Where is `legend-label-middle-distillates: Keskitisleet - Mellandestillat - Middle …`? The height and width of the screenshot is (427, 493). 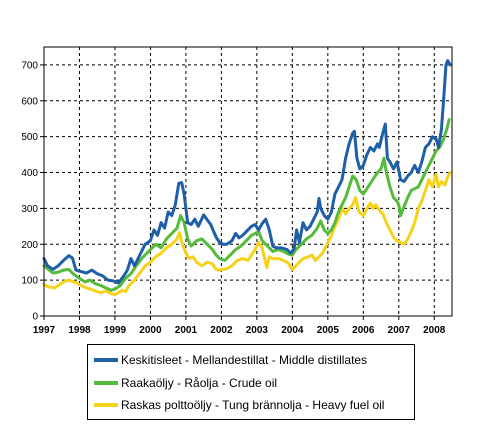
legend-label-middle-distillates: Keskitisleet - Mellandestillat - Middle … is located at coordinates (244, 360).